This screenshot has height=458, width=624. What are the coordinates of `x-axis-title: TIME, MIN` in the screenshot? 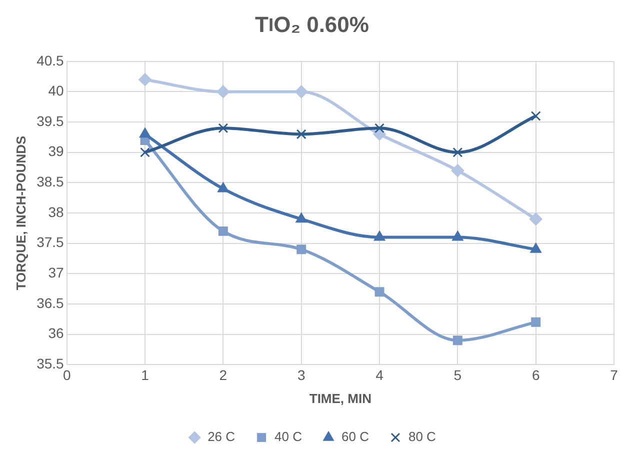 It's located at (340, 398).